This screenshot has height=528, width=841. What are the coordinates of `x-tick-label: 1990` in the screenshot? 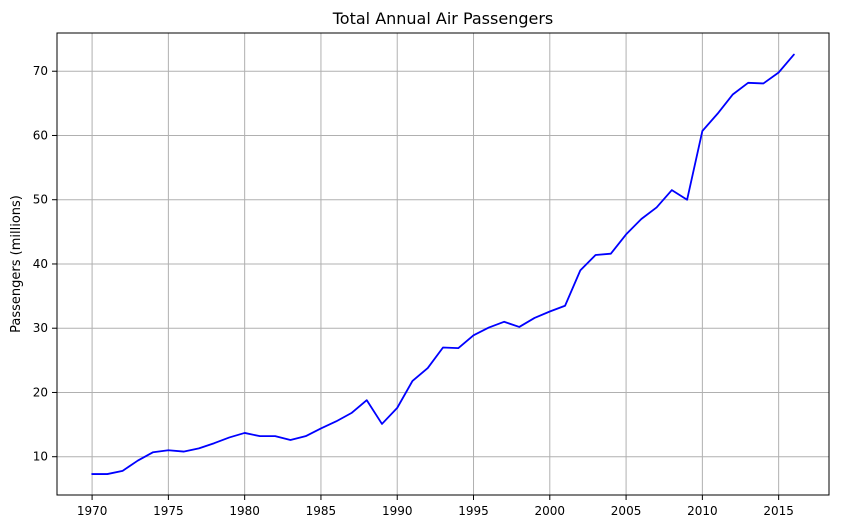 It's located at (397, 511).